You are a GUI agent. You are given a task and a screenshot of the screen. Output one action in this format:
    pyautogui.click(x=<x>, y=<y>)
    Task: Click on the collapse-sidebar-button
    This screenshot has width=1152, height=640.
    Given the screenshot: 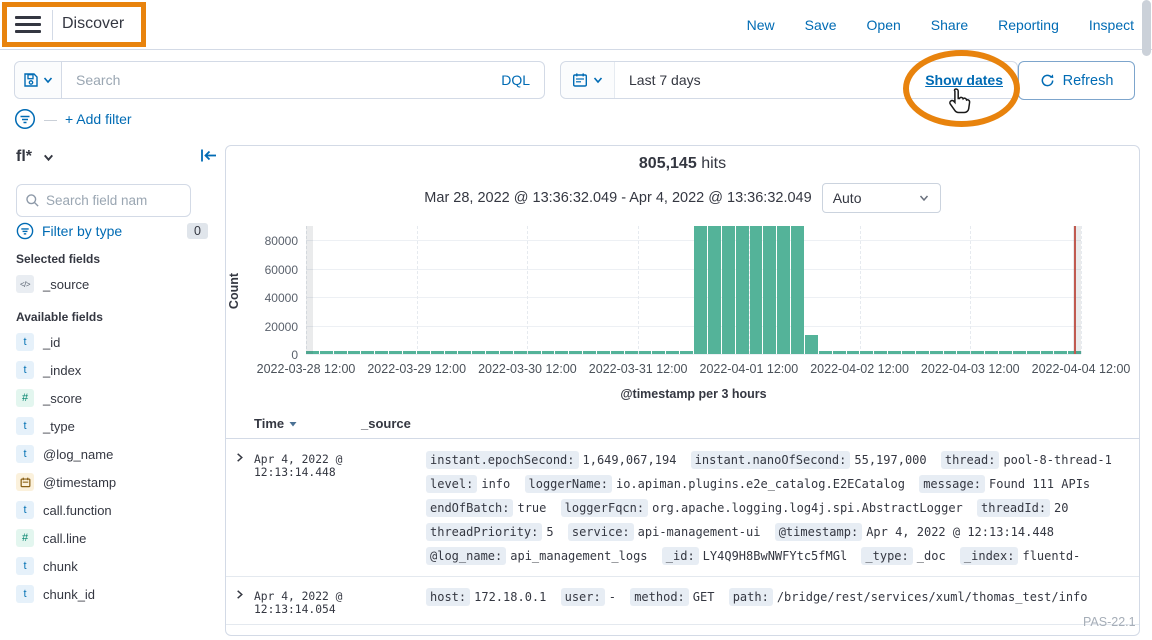 What is the action you would take?
    pyautogui.click(x=209, y=155)
    